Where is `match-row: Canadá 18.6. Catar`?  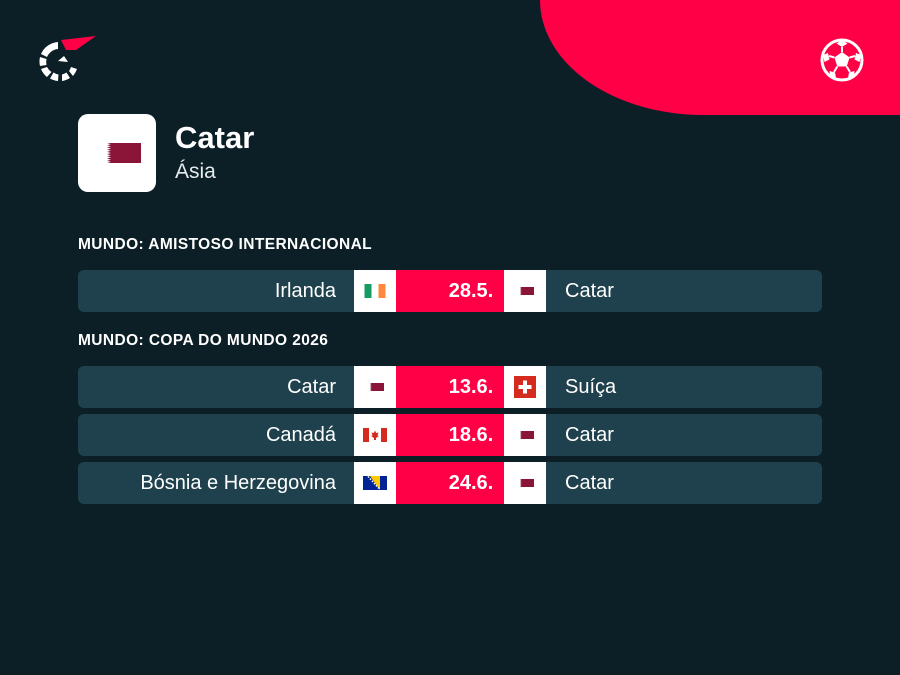
match-row: Canadá 18.6. Catar is located at coordinates (450, 435).